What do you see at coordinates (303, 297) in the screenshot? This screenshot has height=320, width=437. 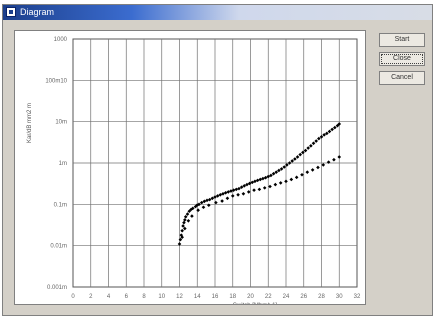 I see `x-tick-label: 26` at bounding box center [303, 297].